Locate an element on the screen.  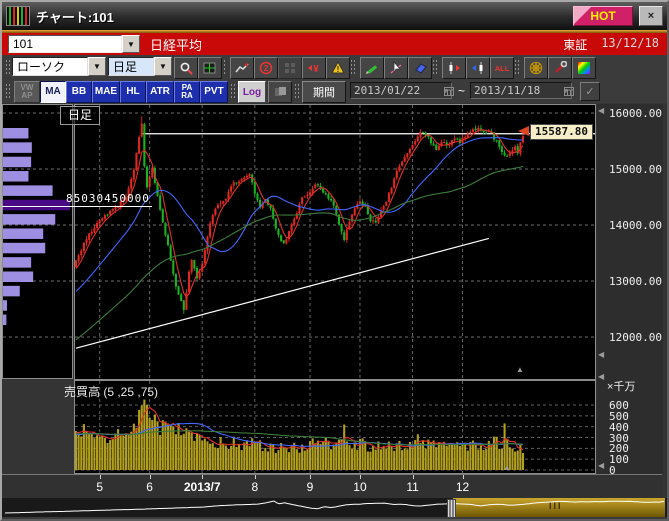
pane-label: 日足 is located at coordinates (80, 115).